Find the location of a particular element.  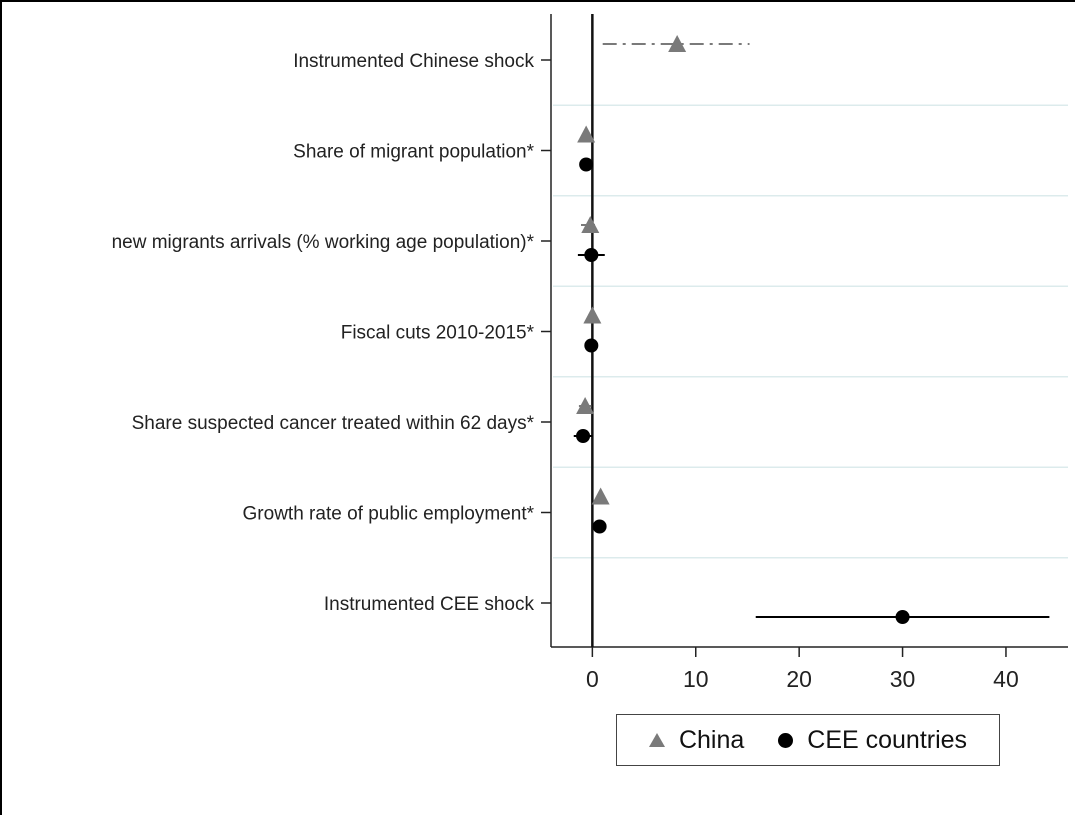

x-ticks: 0 10 20 30 40 is located at coordinates (802, 669).